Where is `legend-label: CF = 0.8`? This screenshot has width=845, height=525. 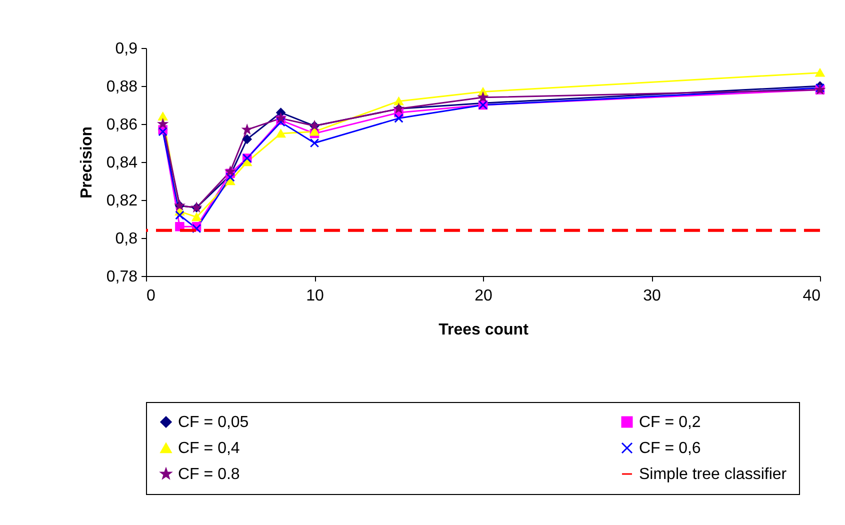 legend-label: CF = 0.8 is located at coordinates (209, 474).